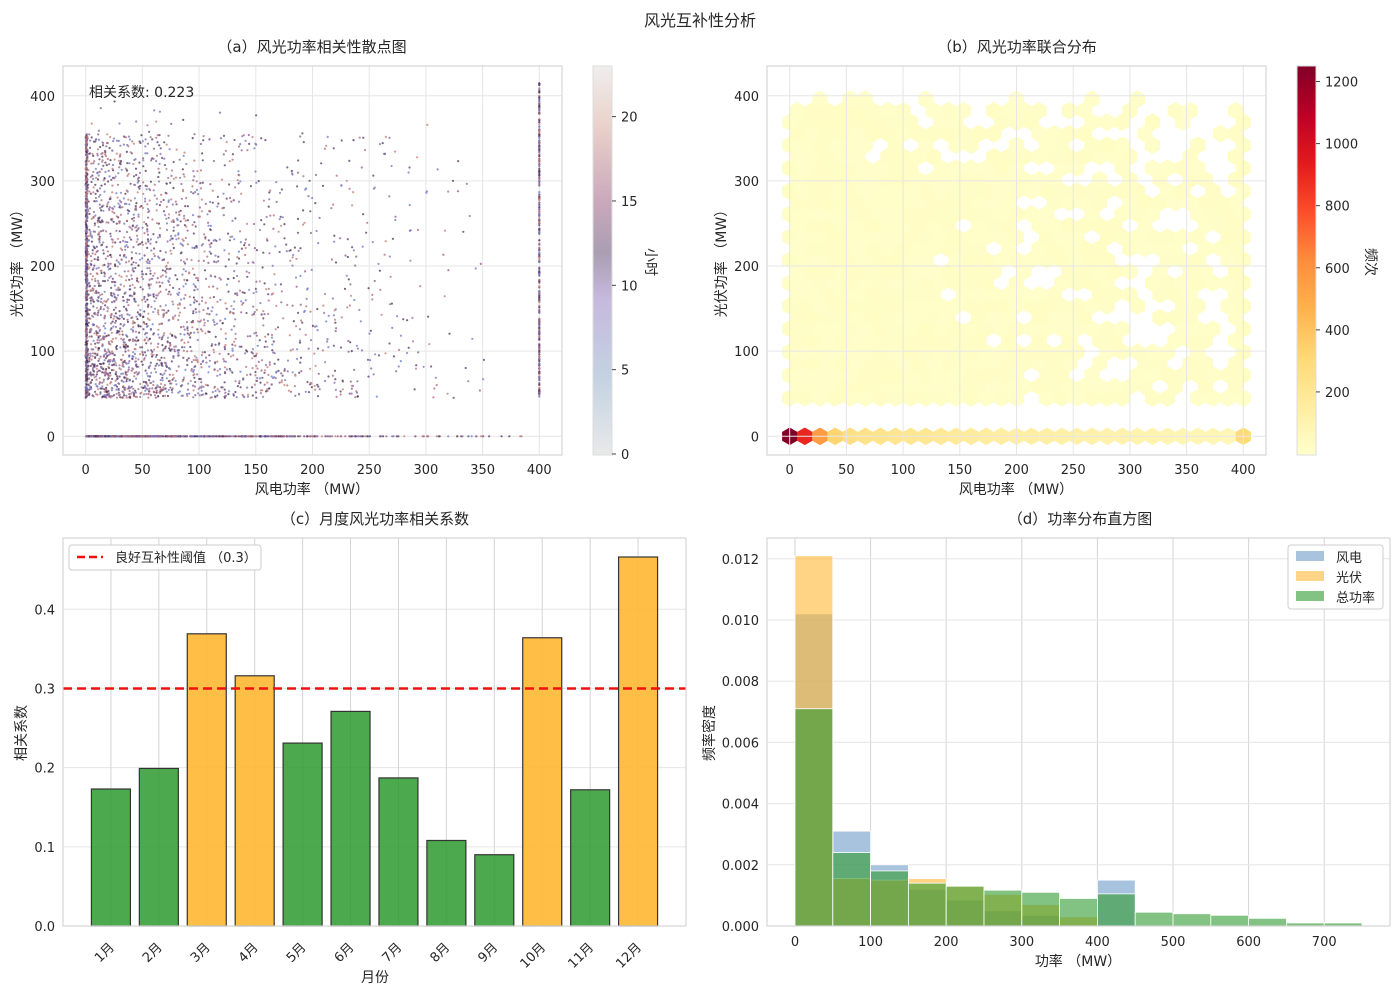 The width and height of the screenshot is (1400, 994). What do you see at coordinates (629, 202) in the screenshot?
I see `colorbar-tick-label: 15` at bounding box center [629, 202].